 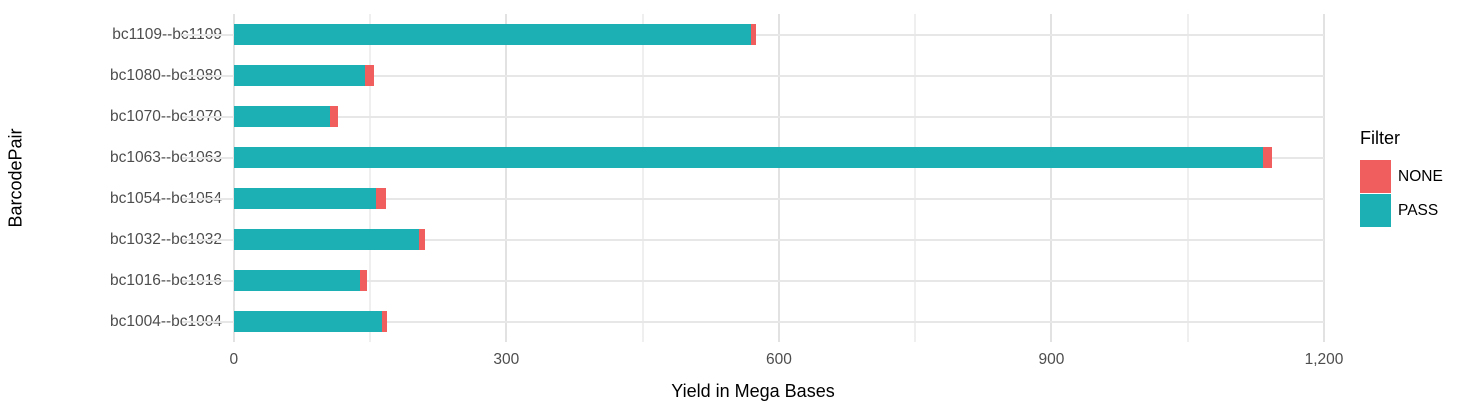 What do you see at coordinates (167, 34) in the screenshot?
I see `y-axis-label: bc1109--bc1109` at bounding box center [167, 34].